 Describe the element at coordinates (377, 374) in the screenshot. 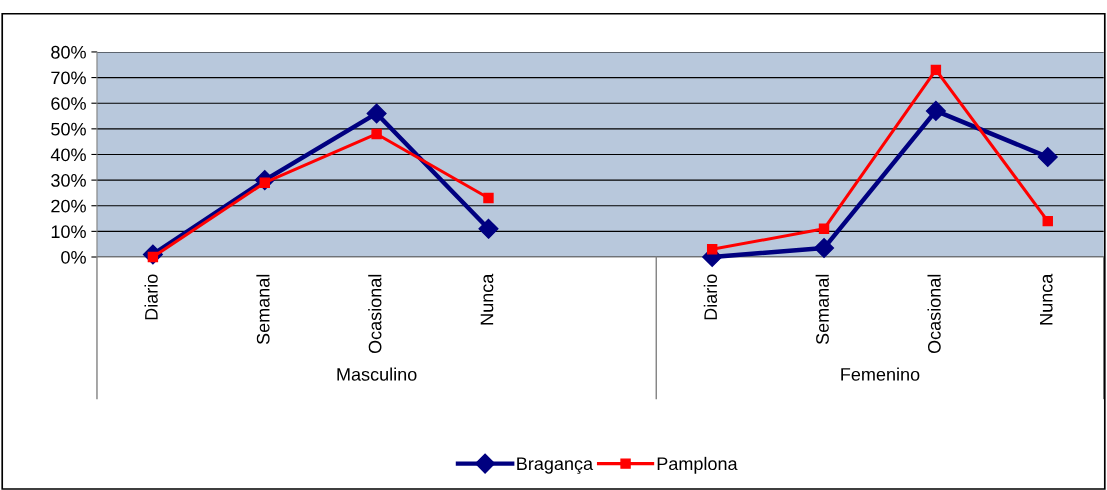

I see `text: Masculino` at that location.